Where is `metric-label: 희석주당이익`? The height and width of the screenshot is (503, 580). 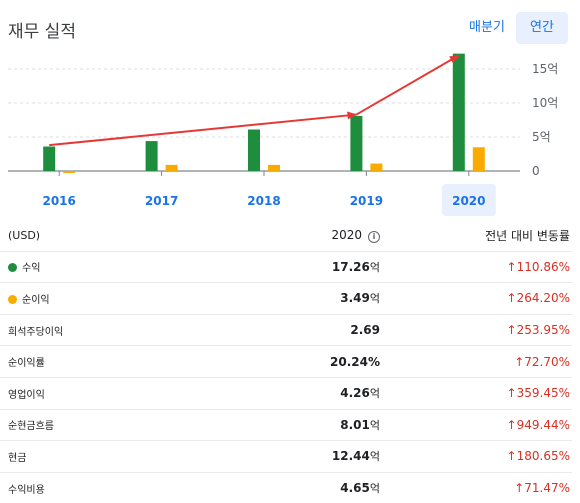 metric-label: 희석주당이익 is located at coordinates (36, 332).